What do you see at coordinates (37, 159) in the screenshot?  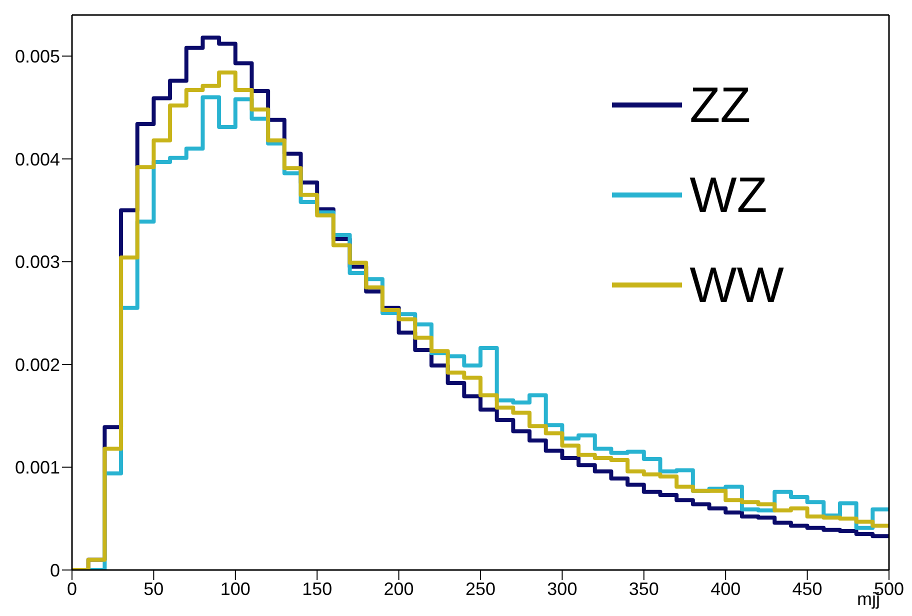 I see `y-tick-label: 0.004` at bounding box center [37, 159].